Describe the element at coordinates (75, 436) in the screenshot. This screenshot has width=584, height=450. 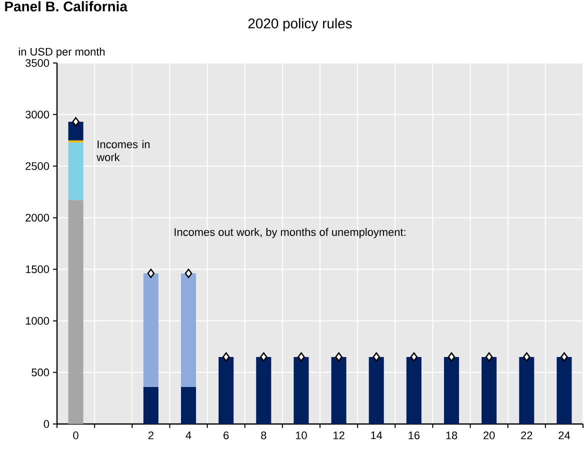
I see `x-tick-label: 0` at that location.